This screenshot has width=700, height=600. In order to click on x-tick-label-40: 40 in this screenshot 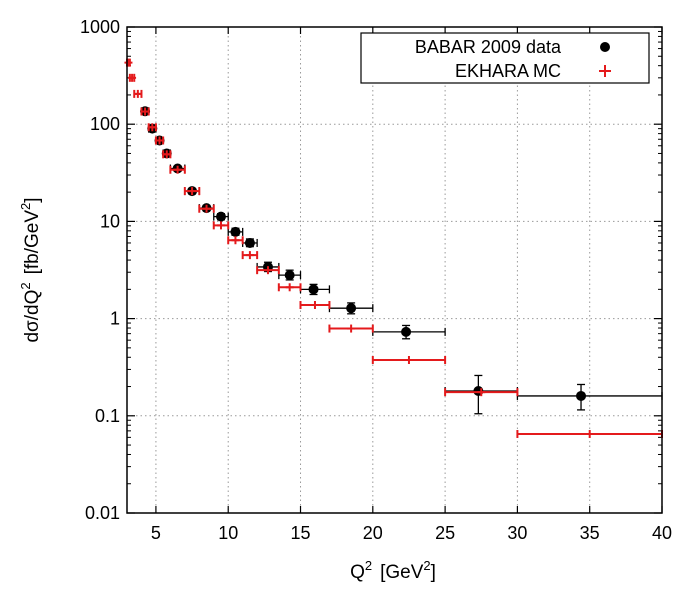, I will do `click(662, 533)`.